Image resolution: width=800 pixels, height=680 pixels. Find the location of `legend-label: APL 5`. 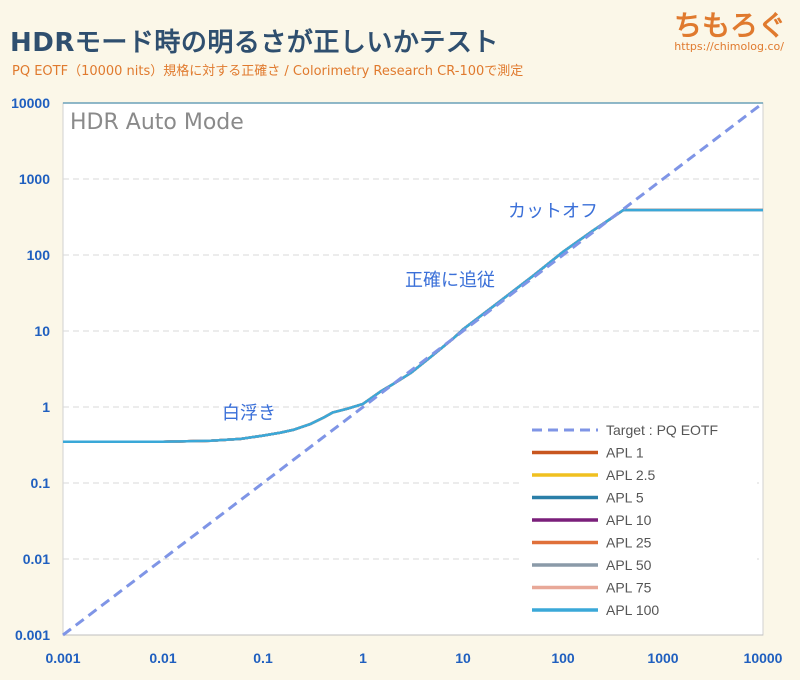

legend-label: APL 5 is located at coordinates (625, 498).